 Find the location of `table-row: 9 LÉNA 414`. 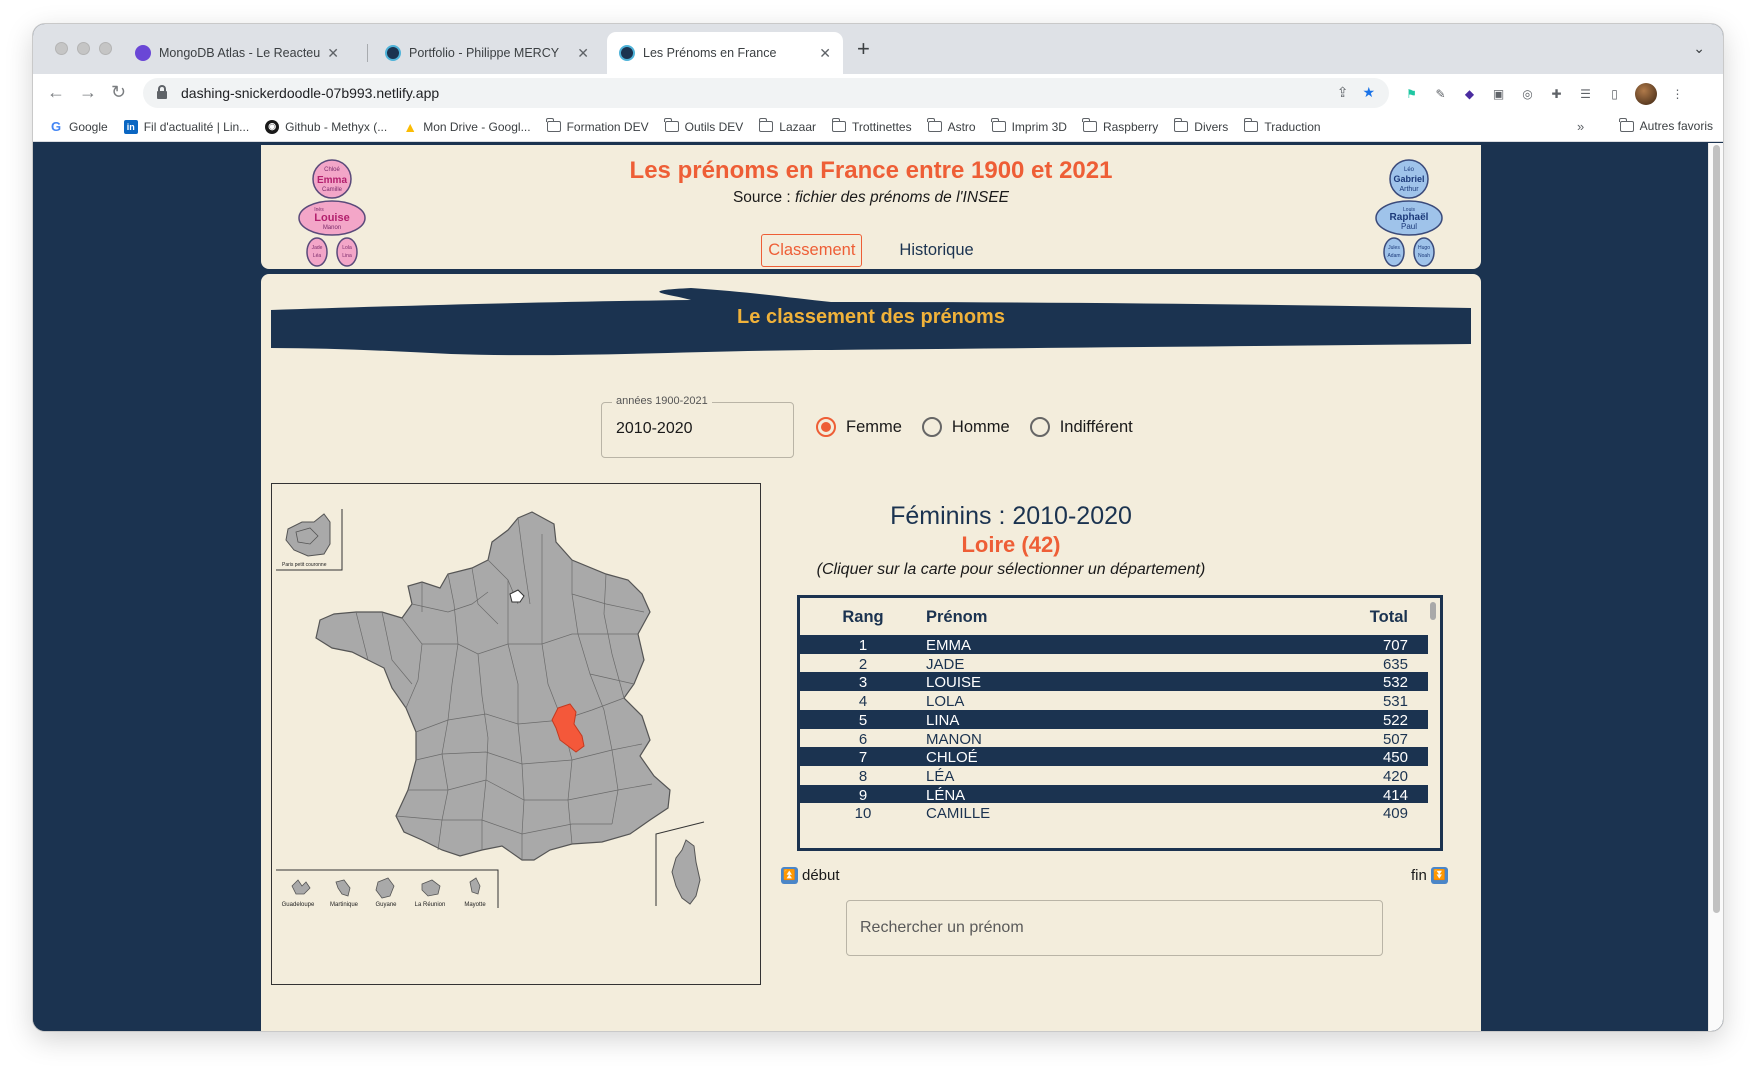

table-row: 9 LÉNA 414 is located at coordinates (1114, 795).